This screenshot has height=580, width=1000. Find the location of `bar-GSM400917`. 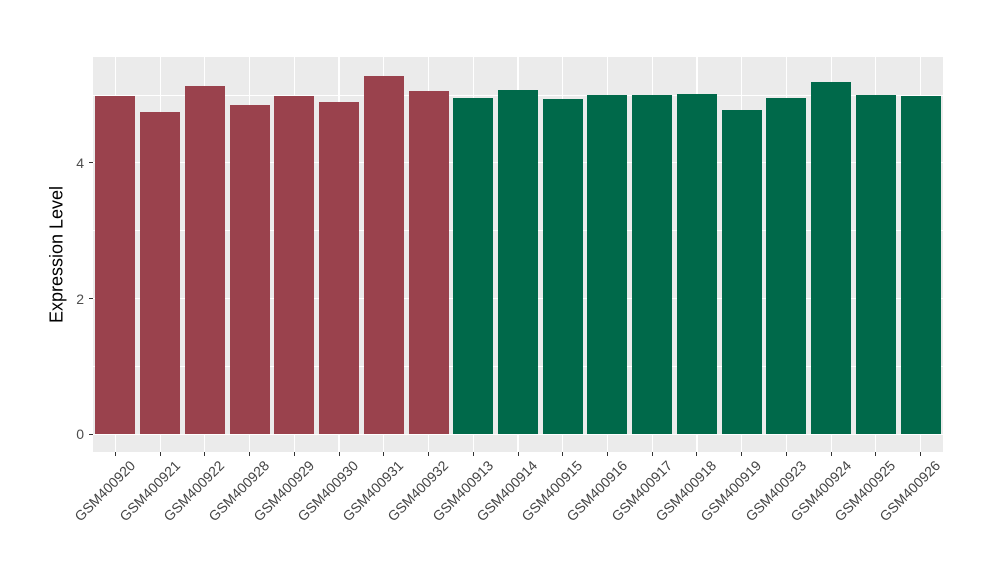

bar-GSM400917 is located at coordinates (652, 265).